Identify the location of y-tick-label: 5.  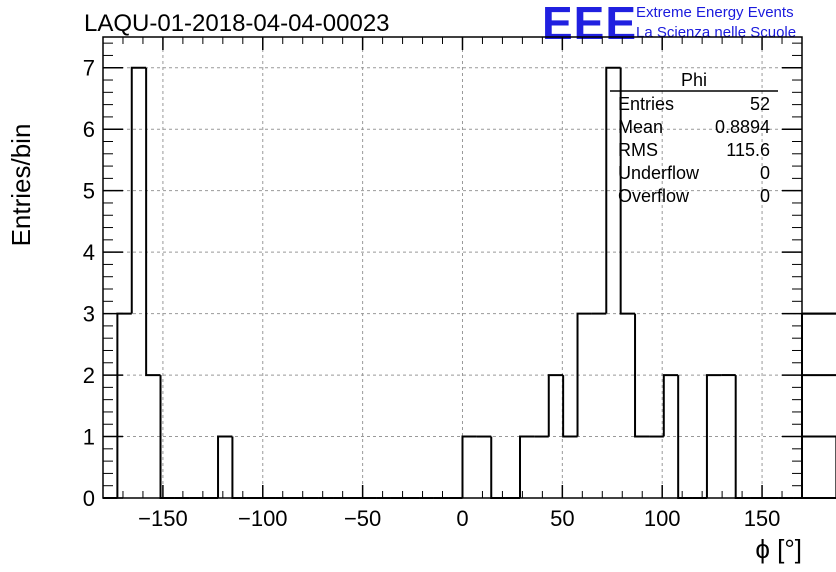
(89, 191).